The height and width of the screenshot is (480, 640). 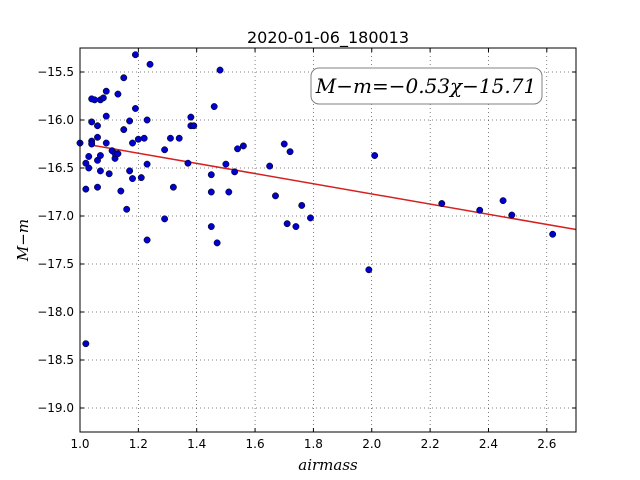 I want to click on x-tick-label: 1.4, so click(x=196, y=444).